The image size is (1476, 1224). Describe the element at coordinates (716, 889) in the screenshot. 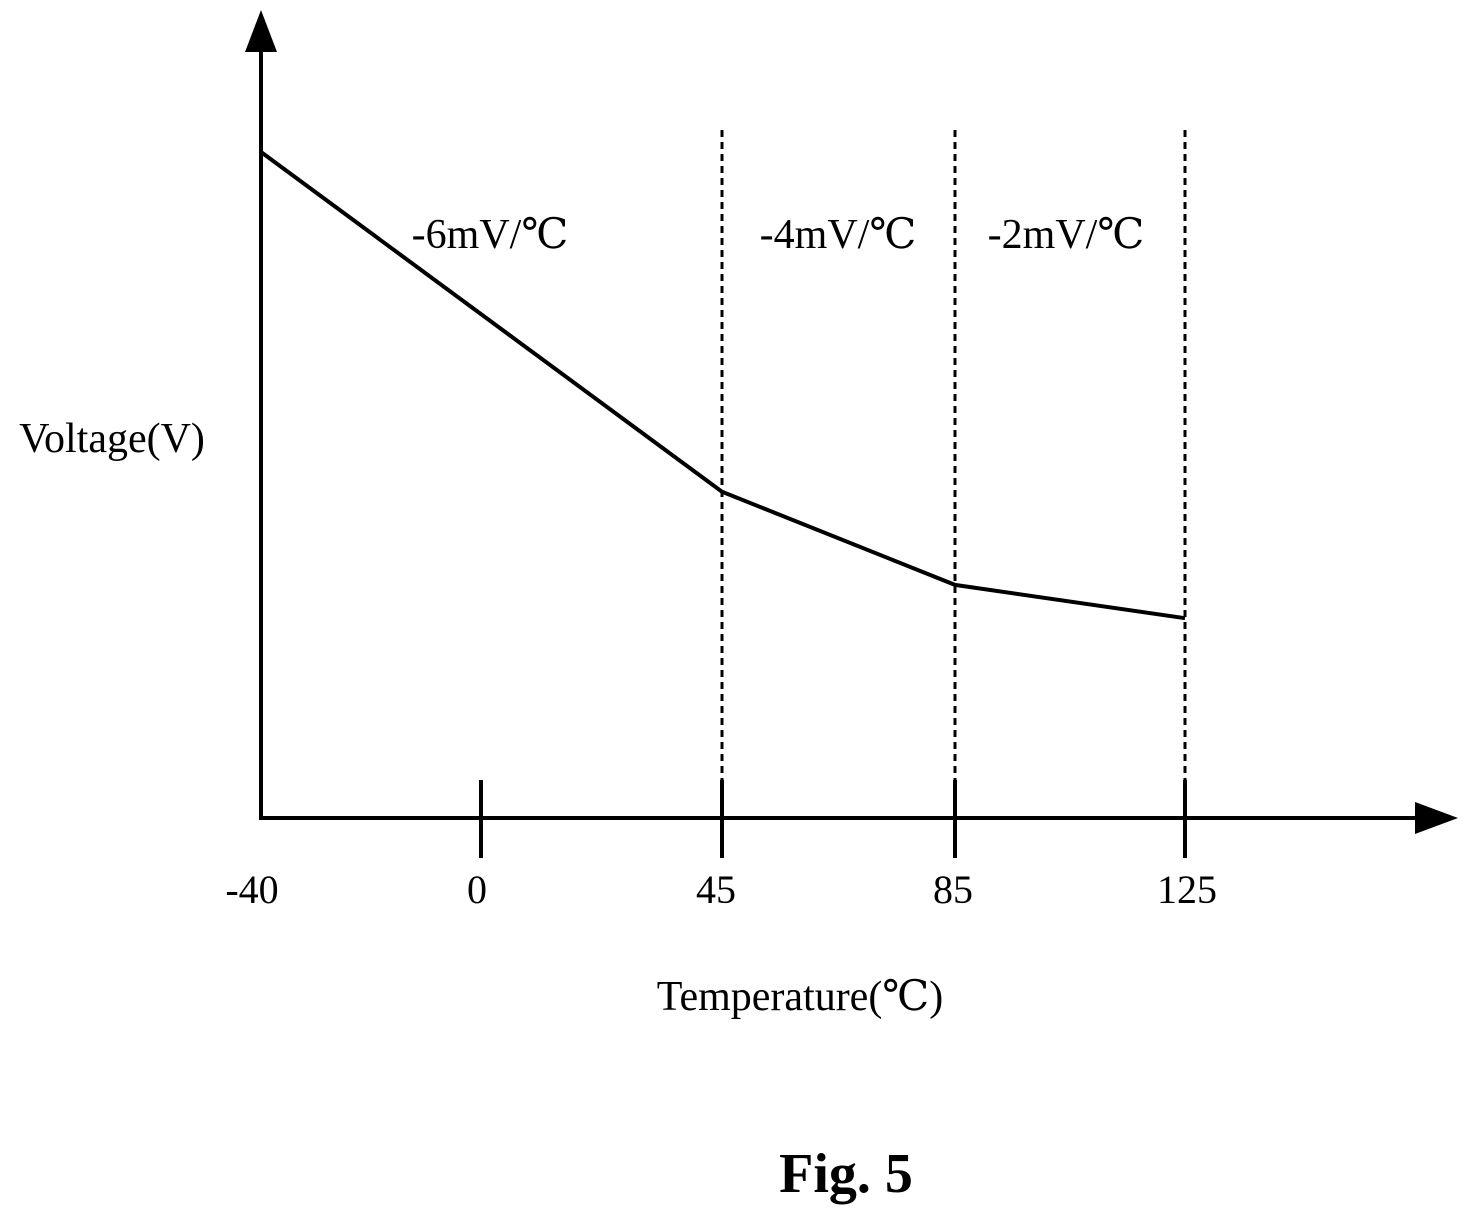

I see `x-tick-label: 45` at that location.